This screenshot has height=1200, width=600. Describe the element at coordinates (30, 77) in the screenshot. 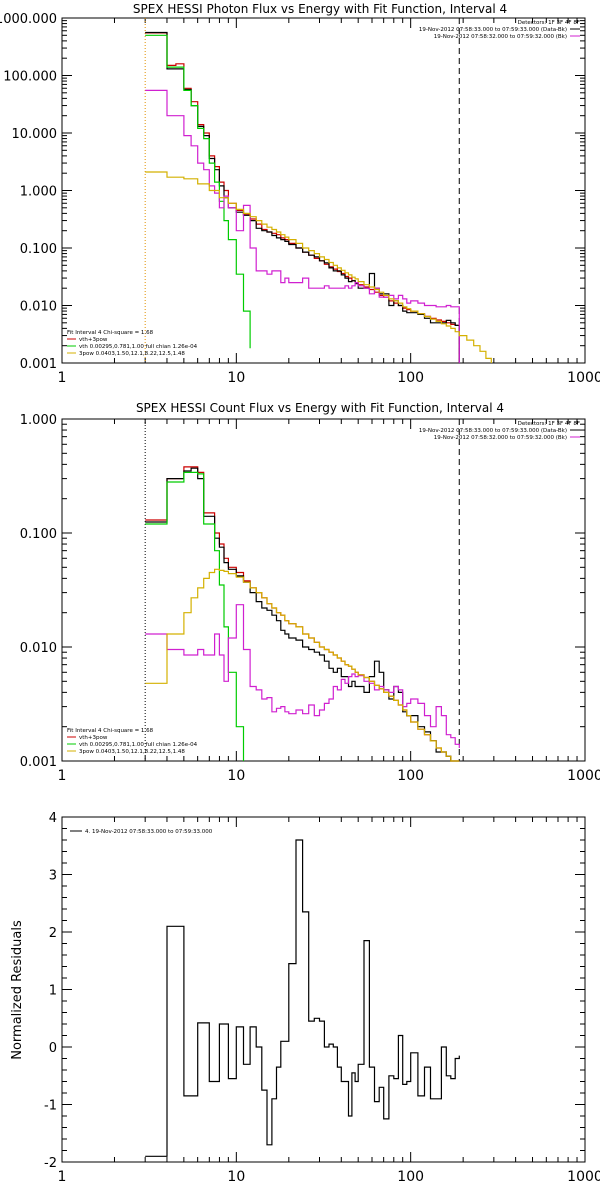

I see `y-tick-label: 100.000` at that location.